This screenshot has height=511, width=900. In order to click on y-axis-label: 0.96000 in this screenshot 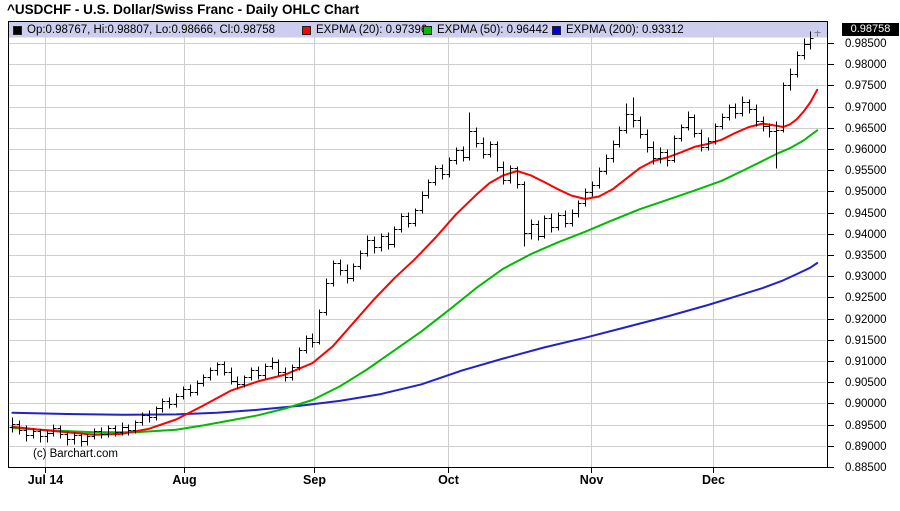, I will do `click(866, 150)`.